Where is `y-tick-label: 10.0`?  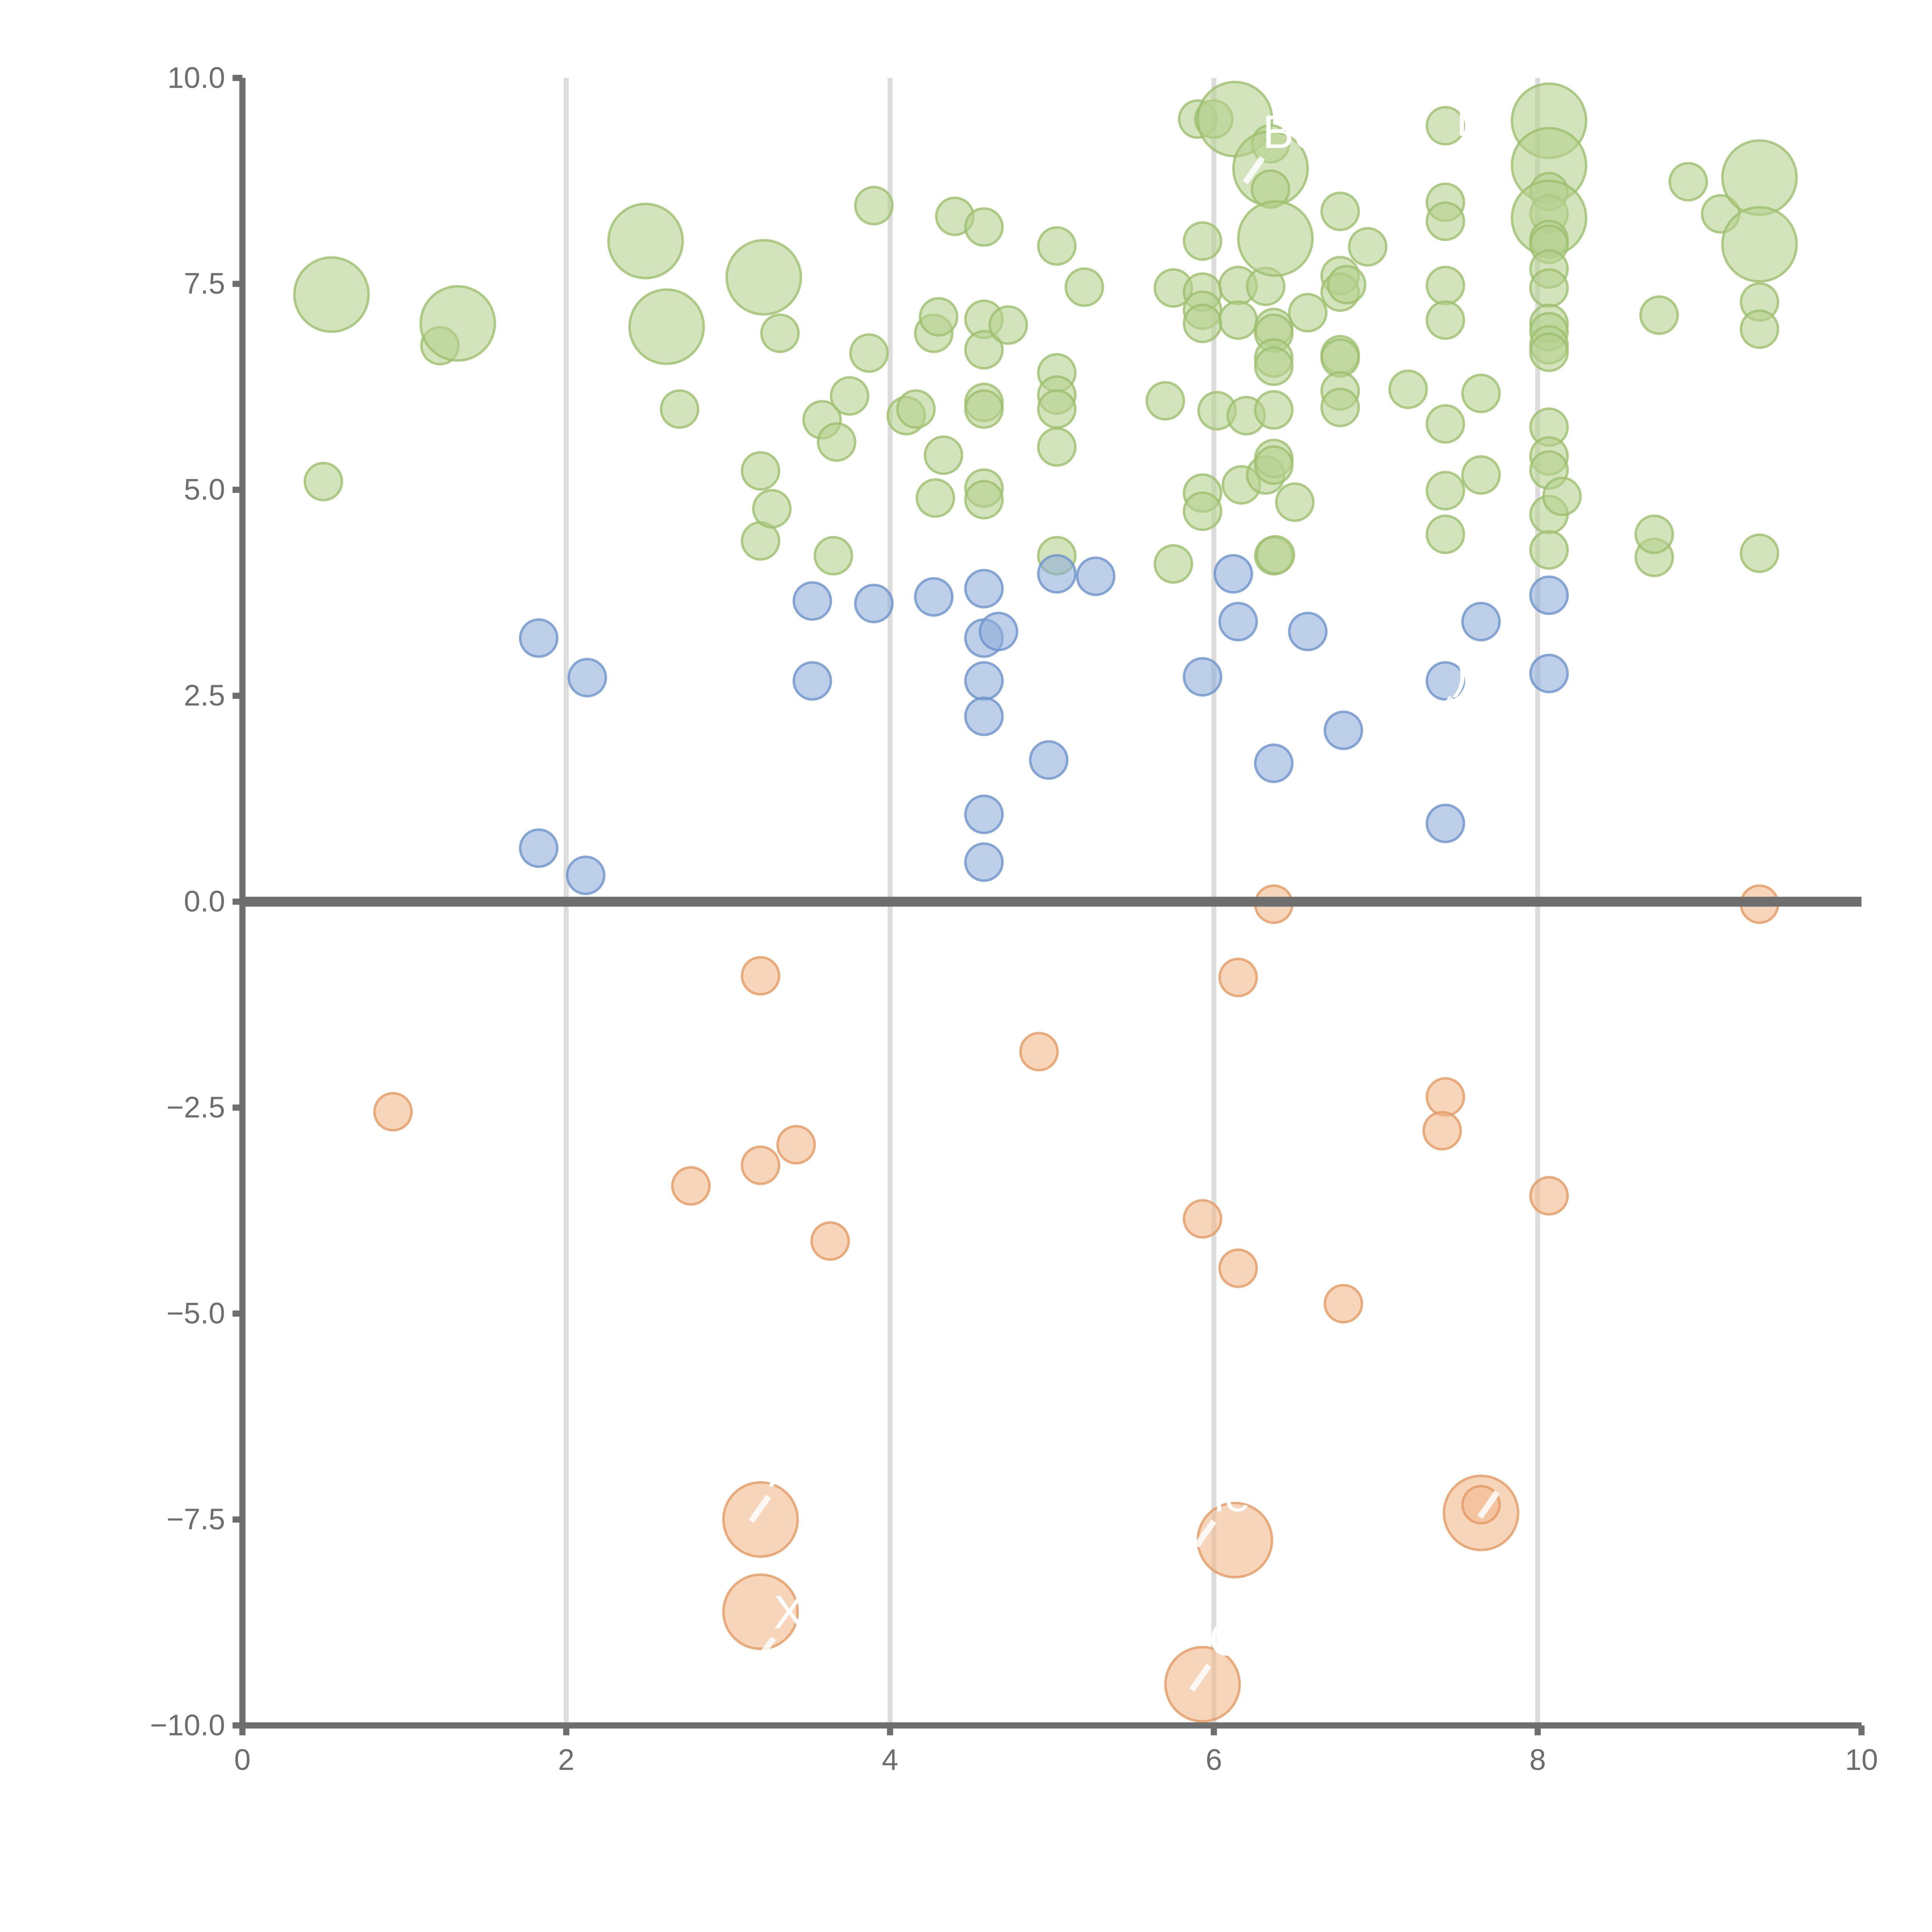
y-tick-label: 10.0 is located at coordinates (196, 78).